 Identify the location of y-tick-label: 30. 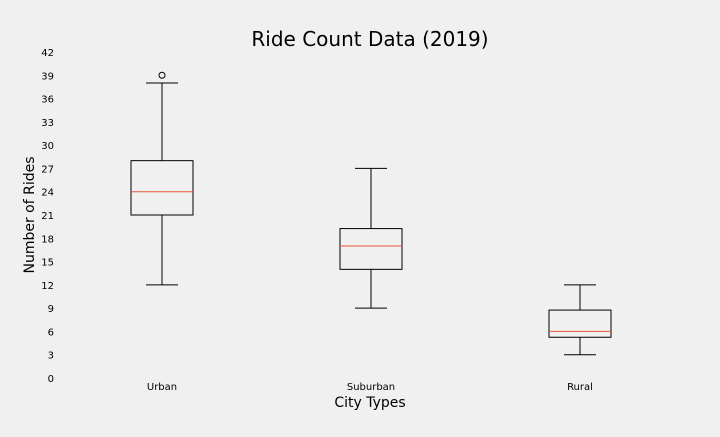
(47, 146).